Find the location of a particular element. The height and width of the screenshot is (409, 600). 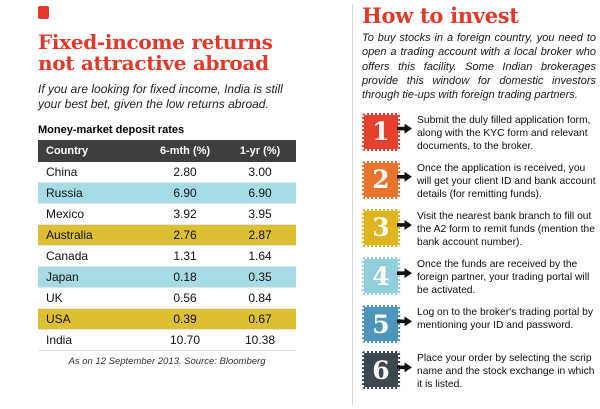

step-stamp: 5 is located at coordinates (381, 324).